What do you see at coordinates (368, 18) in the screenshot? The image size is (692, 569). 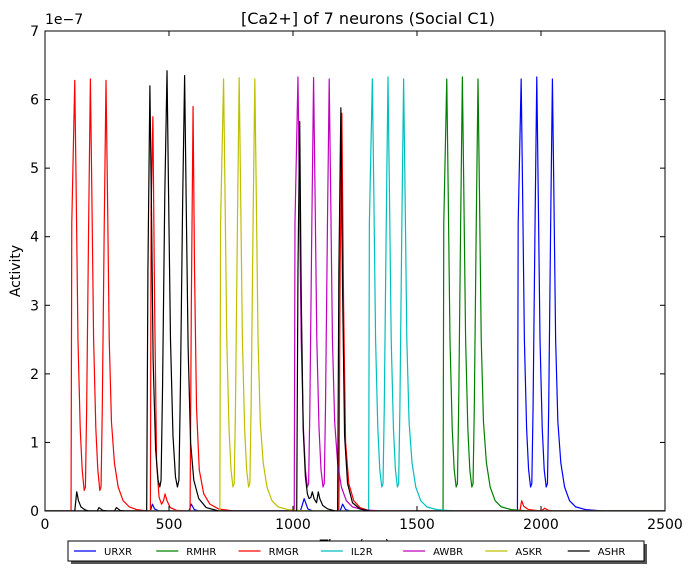 I see `chart-title: [Ca2+] of 7 neurons (Social C1)` at bounding box center [368, 18].